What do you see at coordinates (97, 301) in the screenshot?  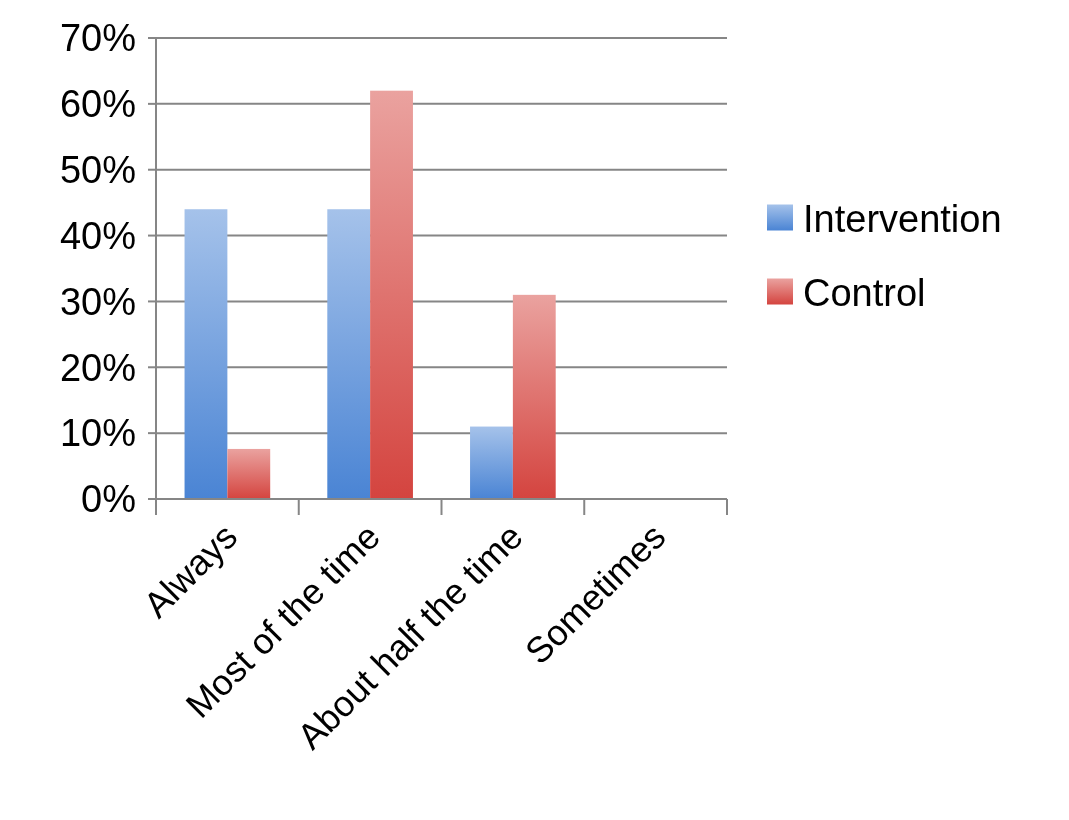 I see `y-tick-label: 30%` at bounding box center [97, 301].